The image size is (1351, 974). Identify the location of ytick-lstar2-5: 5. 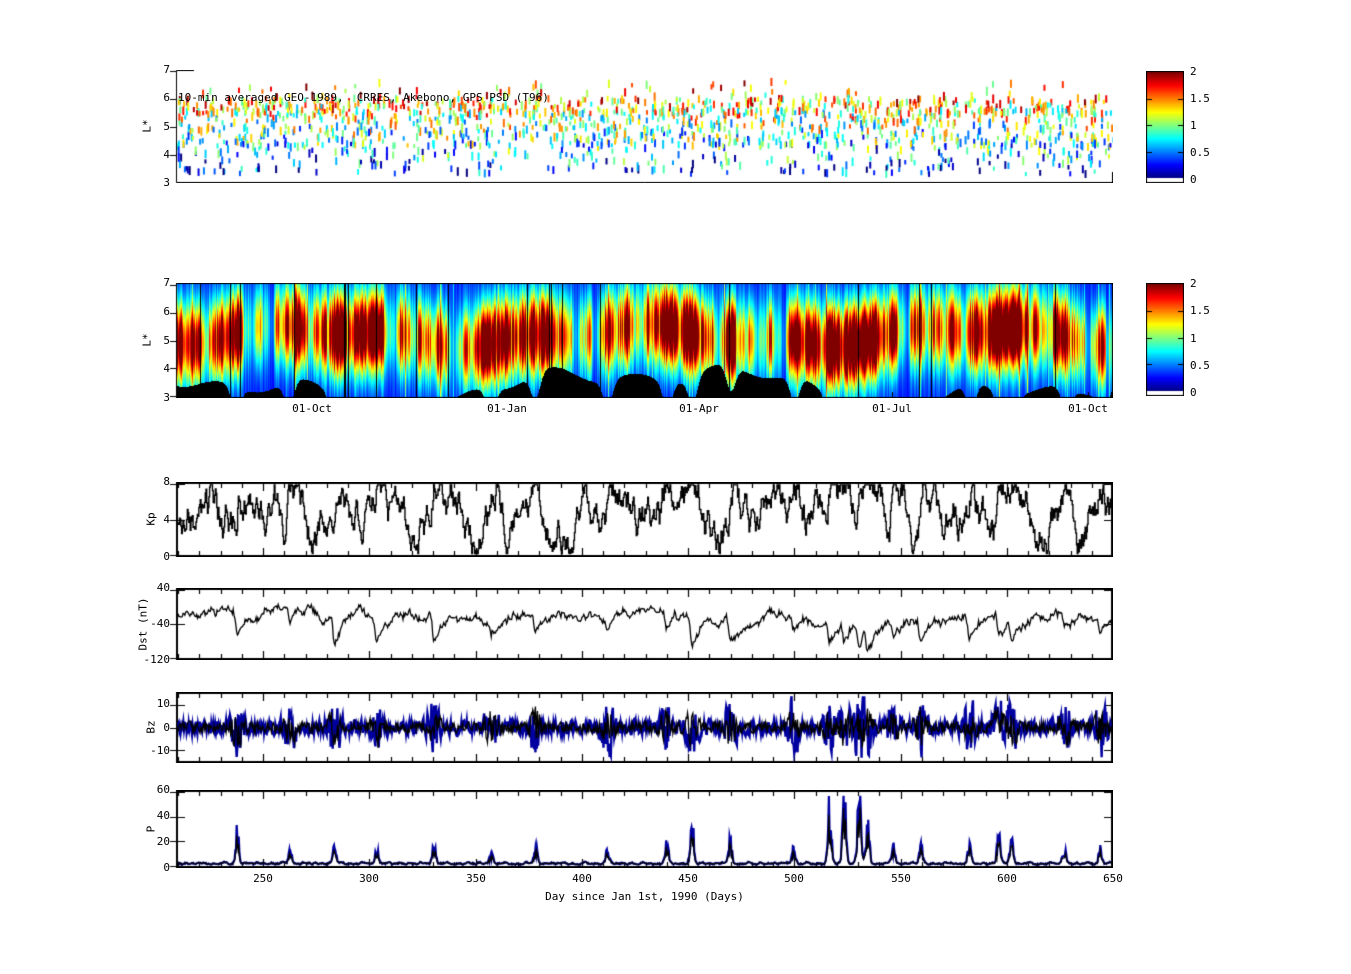
(166, 340).